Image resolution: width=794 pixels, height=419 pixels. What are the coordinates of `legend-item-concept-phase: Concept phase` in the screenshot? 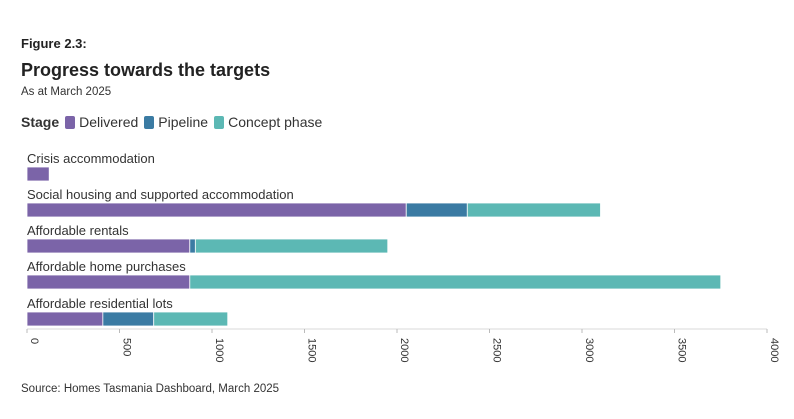 It's located at (268, 122).